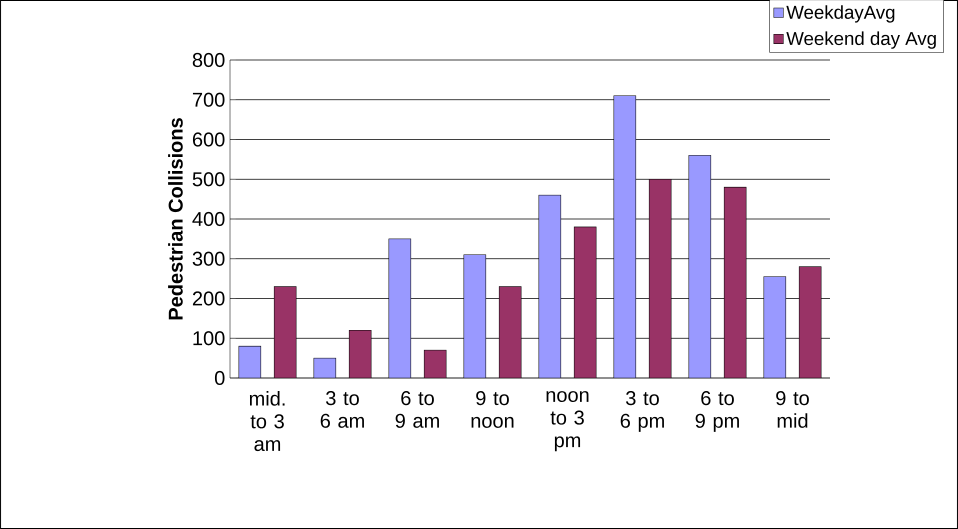  What do you see at coordinates (493, 409) in the screenshot?
I see `x-tick-label: 9 to noon` at bounding box center [493, 409].